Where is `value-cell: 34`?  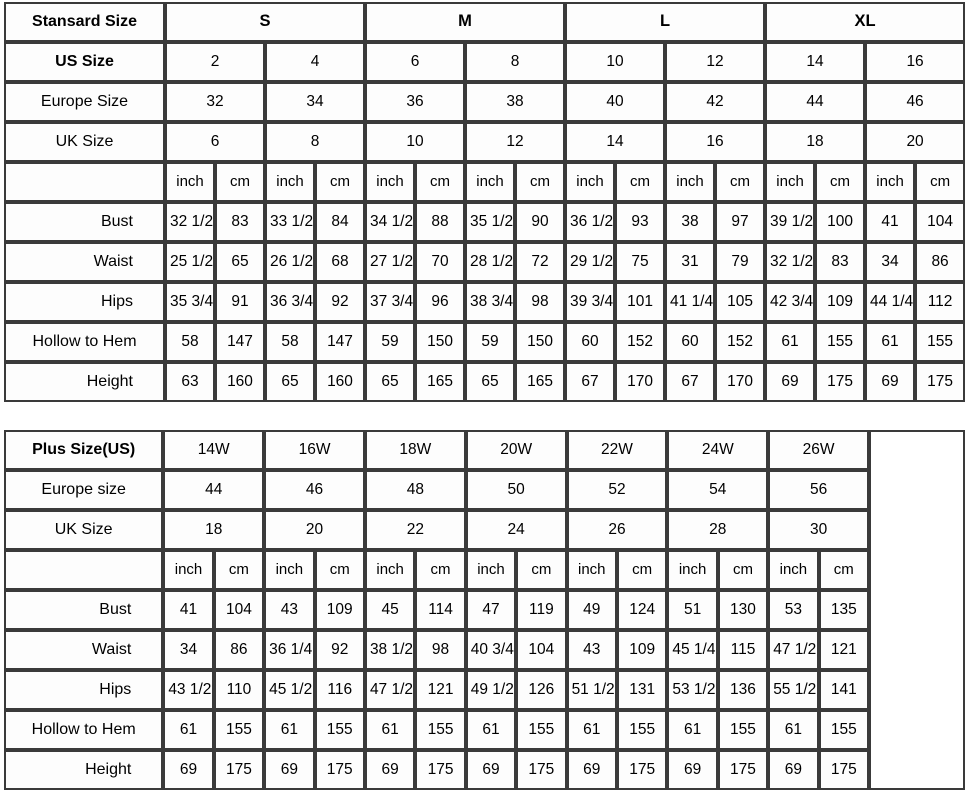 value-cell: 34 is located at coordinates (315, 102).